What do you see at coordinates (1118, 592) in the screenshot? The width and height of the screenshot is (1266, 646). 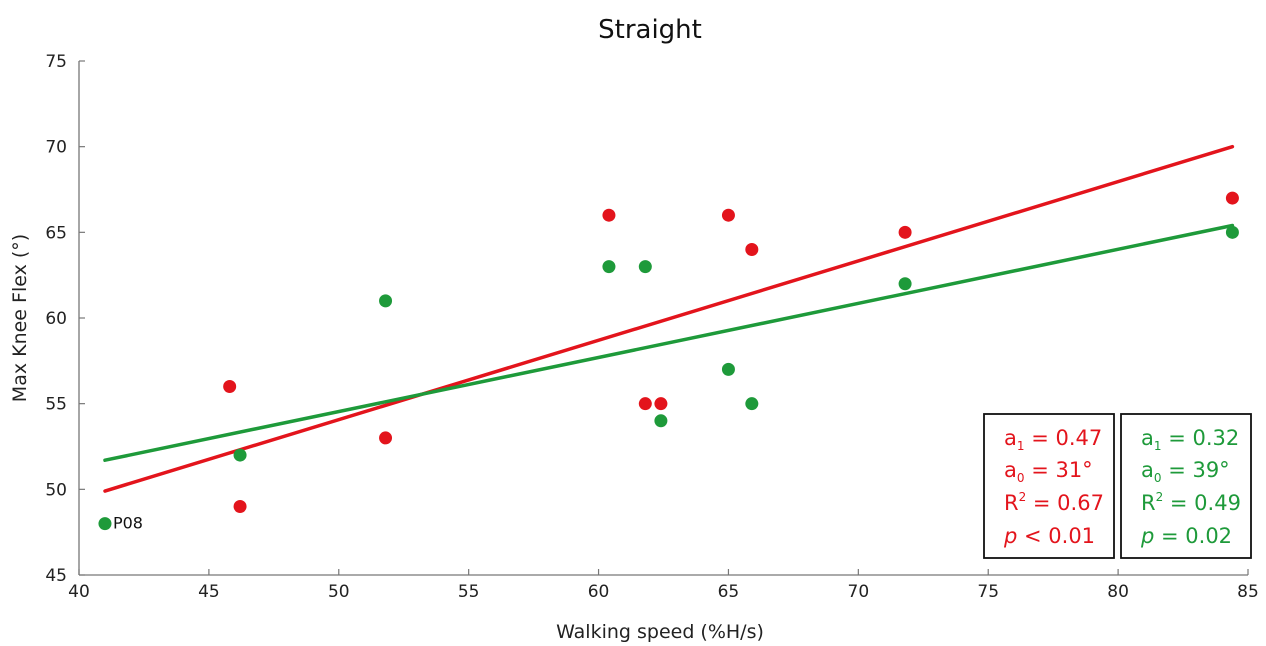 I see `x-tick-label: 80` at bounding box center [1118, 592].